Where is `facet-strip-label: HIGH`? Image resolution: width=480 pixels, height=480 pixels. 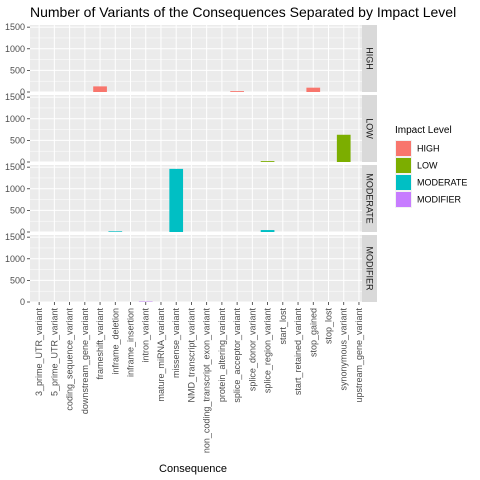 facet-strip-label: HIGH is located at coordinates (370, 58).